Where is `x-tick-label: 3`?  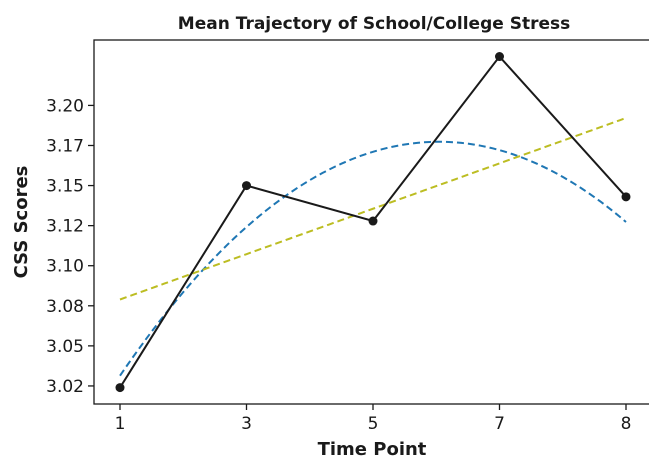 x-tick-label: 3 is located at coordinates (246, 424).